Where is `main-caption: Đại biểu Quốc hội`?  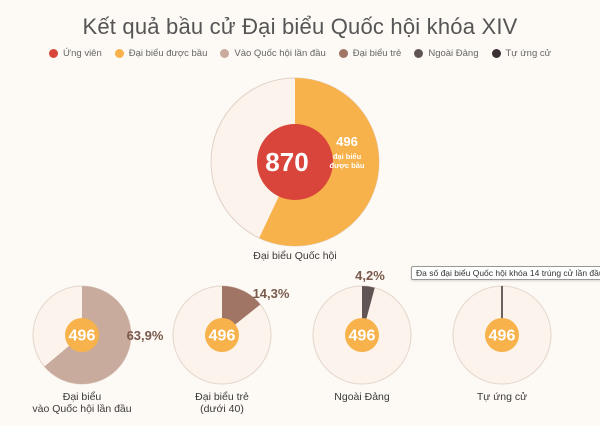
main-caption: Đại biểu Quốc hội is located at coordinates (294, 256).